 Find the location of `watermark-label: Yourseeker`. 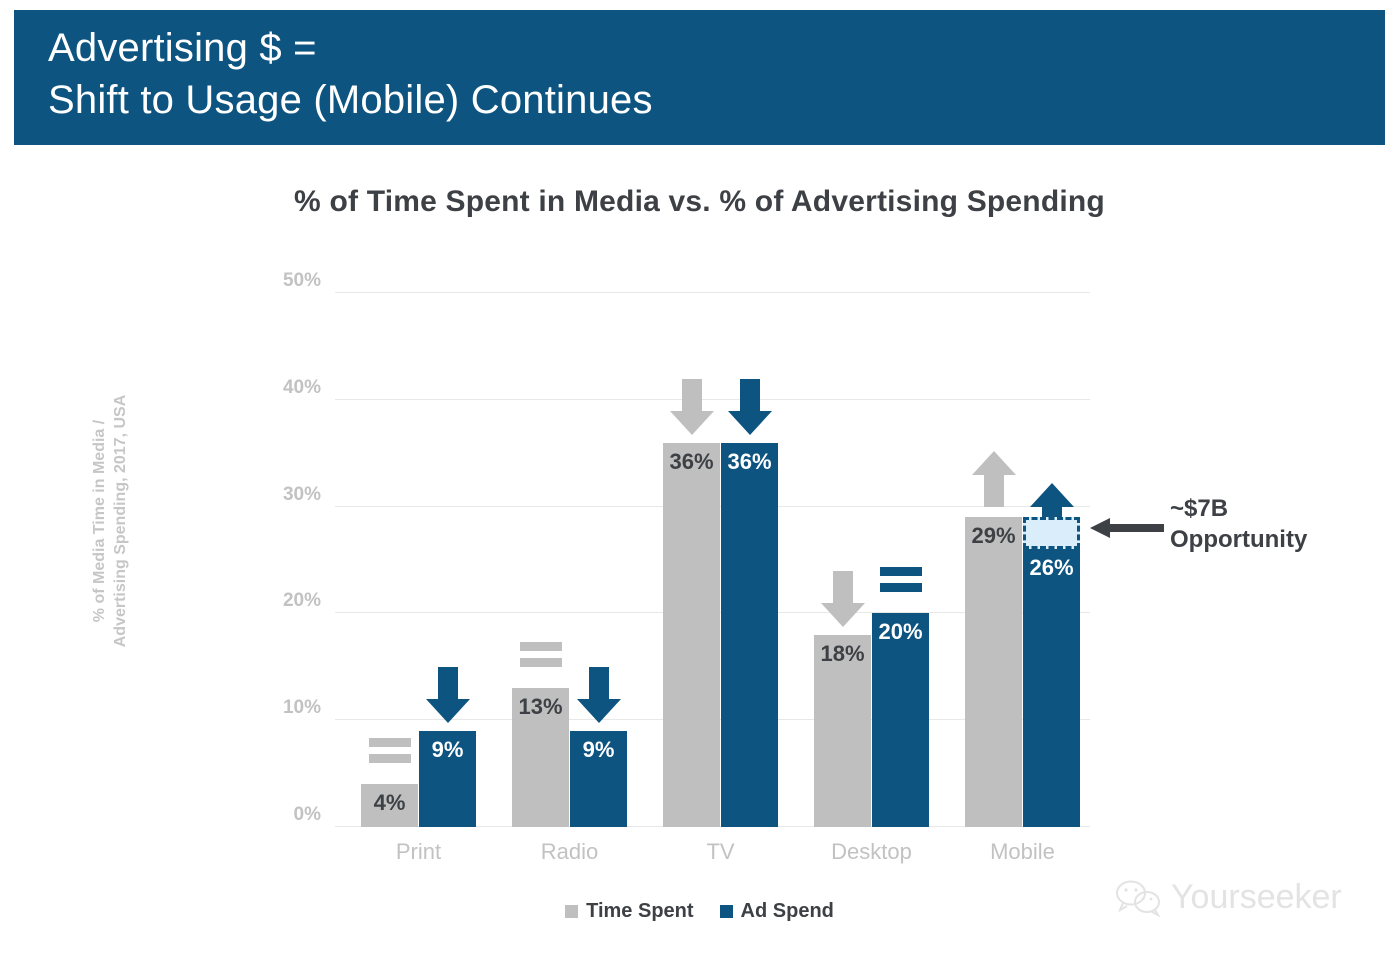

watermark-label: Yourseeker is located at coordinates (1256, 897).